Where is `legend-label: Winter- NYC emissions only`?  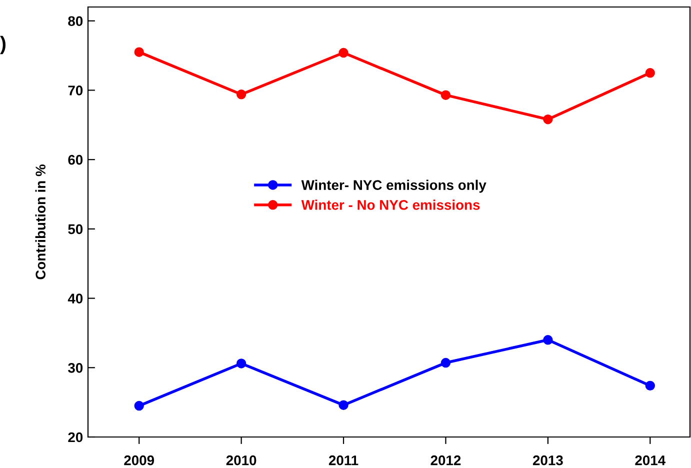
legend-label: Winter- NYC emissions only is located at coordinates (393, 186).